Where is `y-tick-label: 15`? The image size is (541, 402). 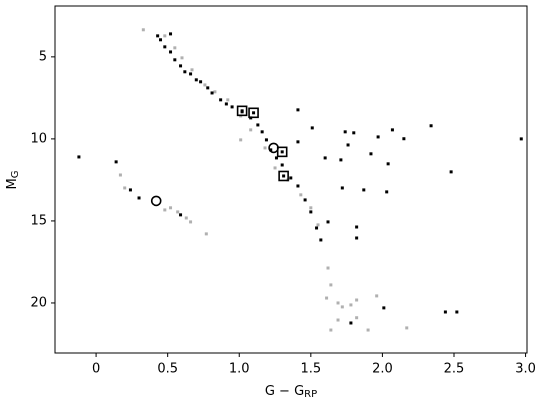
y-tick-label: 15 is located at coordinates (38, 220).